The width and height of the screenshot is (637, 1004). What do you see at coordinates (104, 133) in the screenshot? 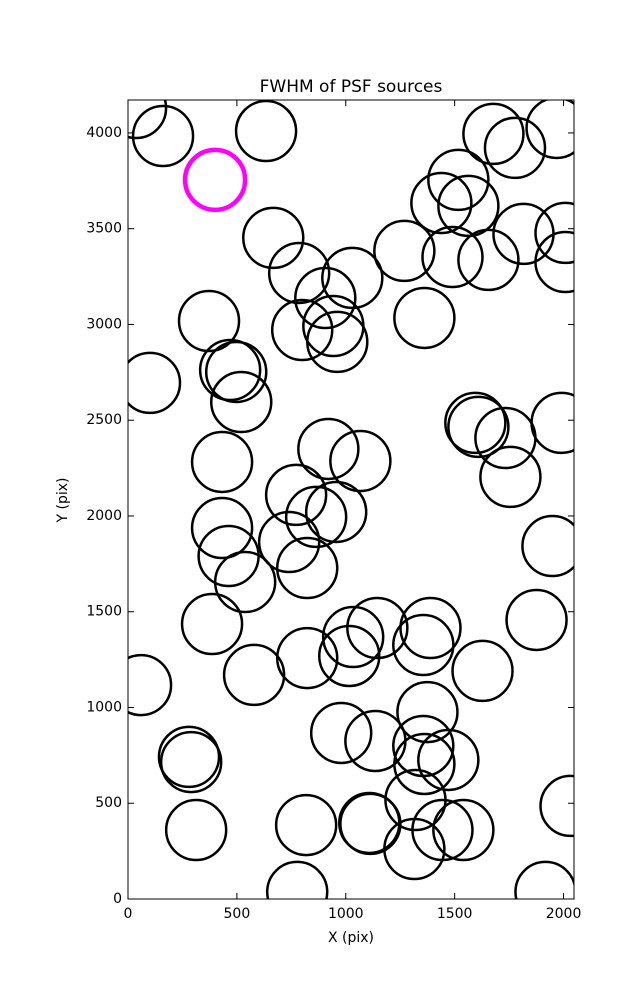
I see `y-tick-label: 4000` at bounding box center [104, 133].